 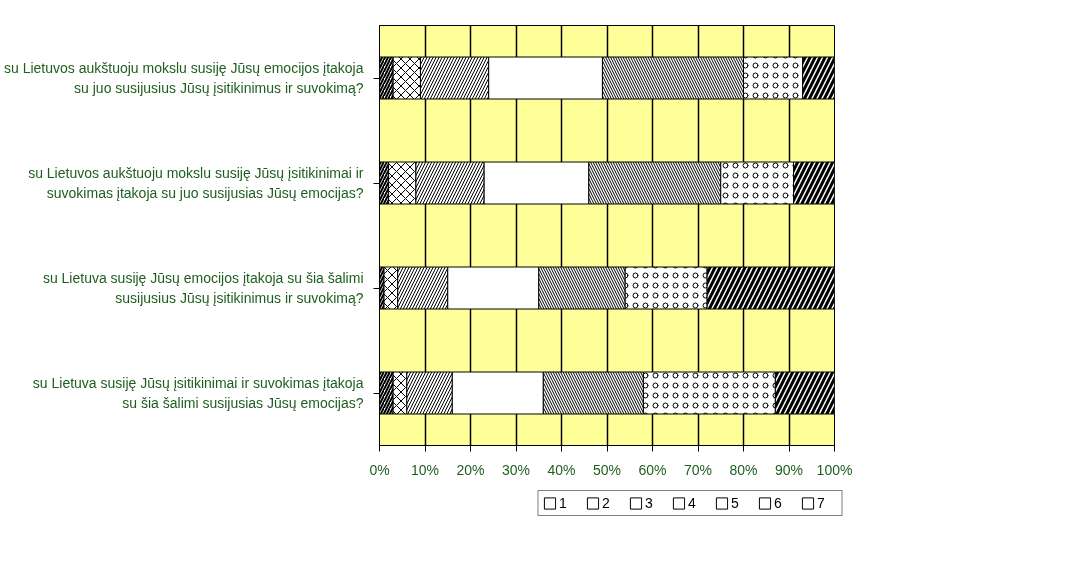 I want to click on x-tick-label: 90%, so click(x=789, y=469).